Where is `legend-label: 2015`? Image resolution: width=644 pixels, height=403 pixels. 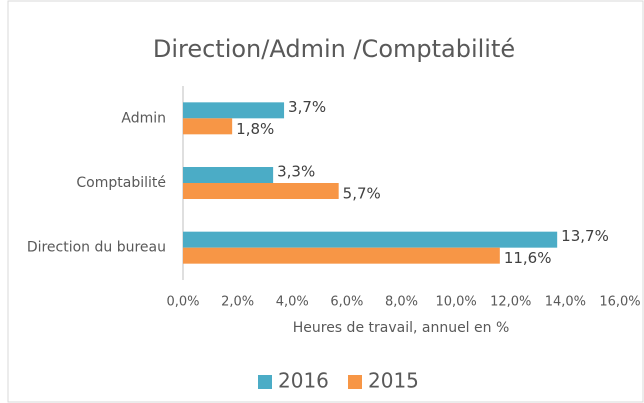
legend-label: 2015 is located at coordinates (393, 381).